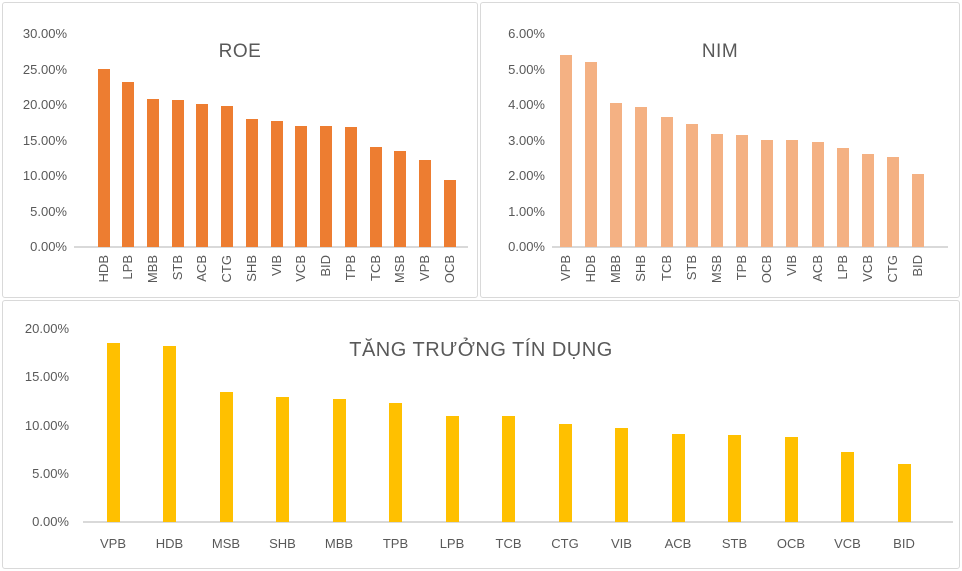 This screenshot has width=962, height=571. Describe the element at coordinates (44, 69) in the screenshot. I see `y-axis-tick-label: 25.00%` at that location.